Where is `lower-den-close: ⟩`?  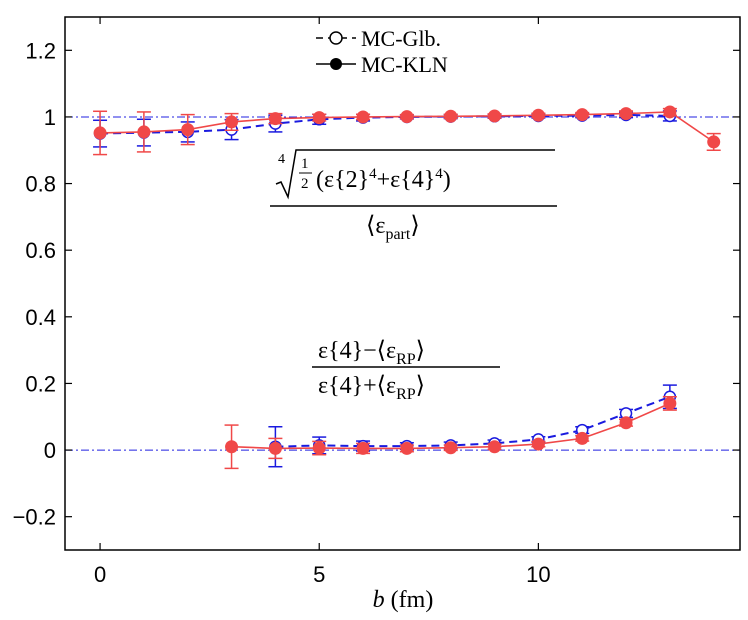 lower-den-close: ⟩ is located at coordinates (420, 386).